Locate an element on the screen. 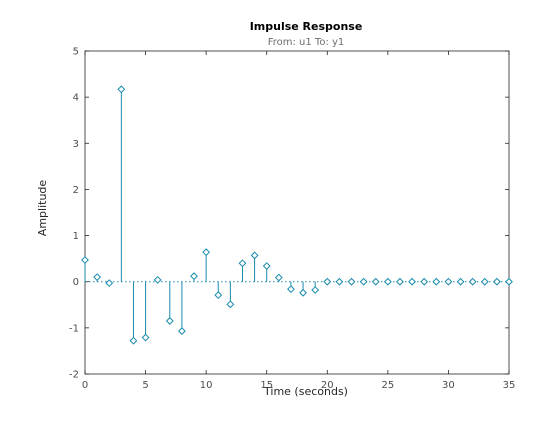 This screenshot has width=560, height=424. x-tick-label: 15 is located at coordinates (266, 385).